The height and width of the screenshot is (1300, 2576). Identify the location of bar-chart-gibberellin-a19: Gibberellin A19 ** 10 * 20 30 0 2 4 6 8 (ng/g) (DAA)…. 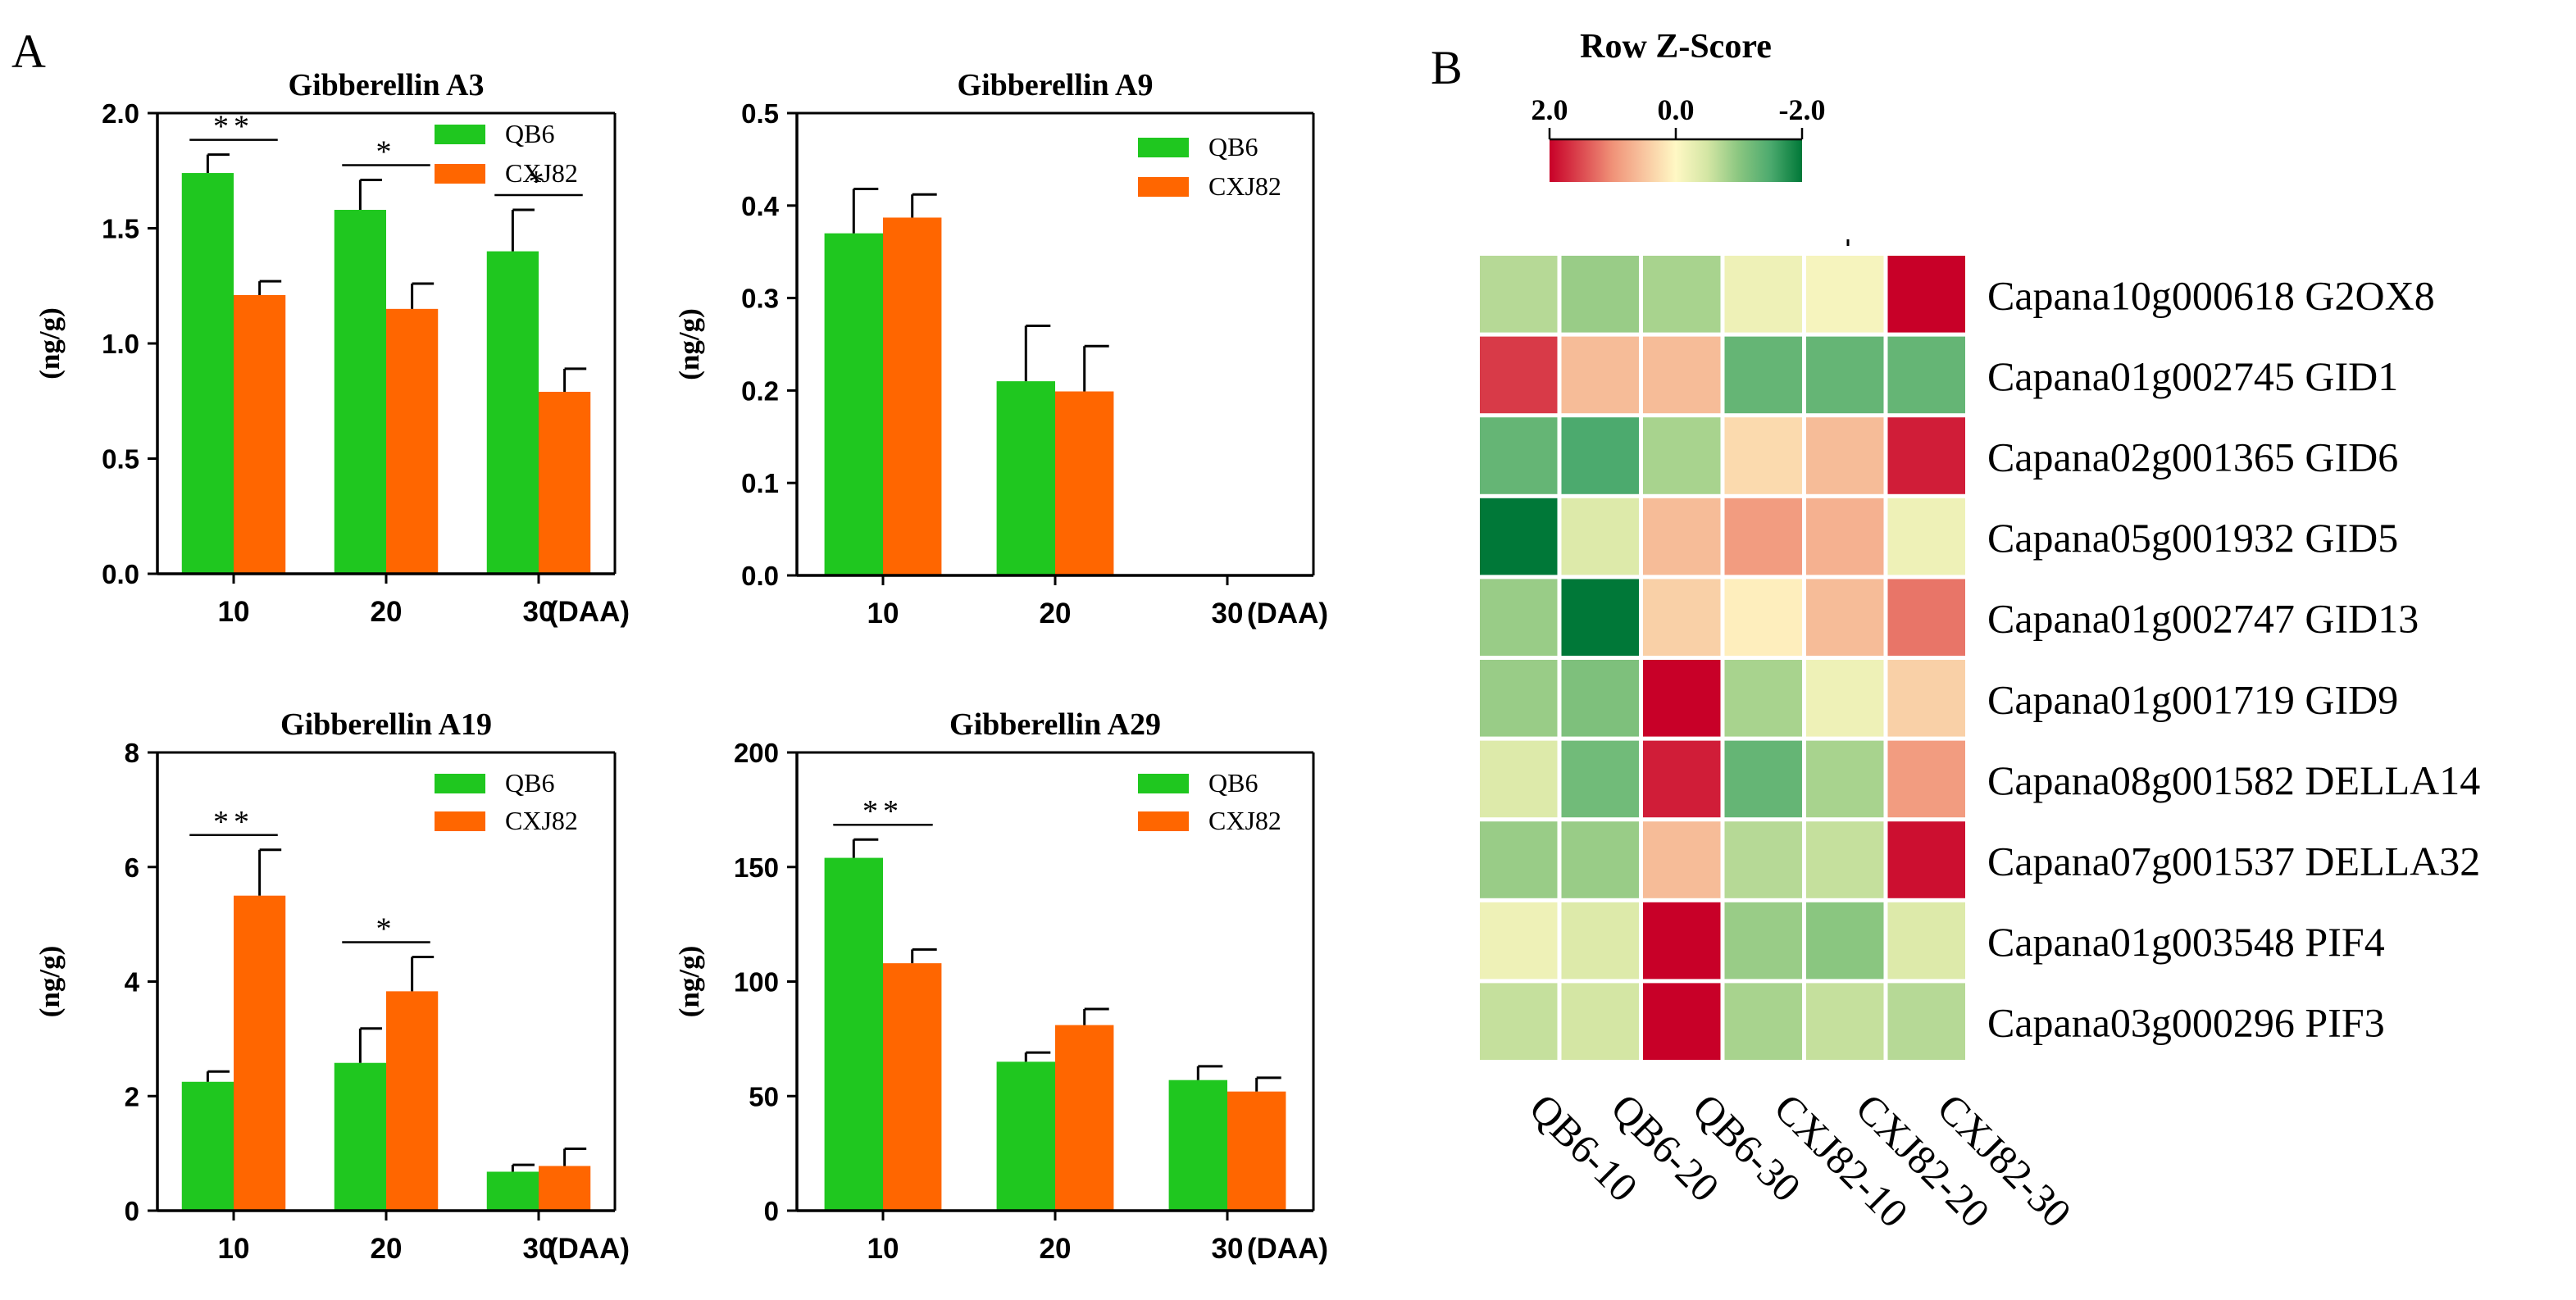
(332, 986).